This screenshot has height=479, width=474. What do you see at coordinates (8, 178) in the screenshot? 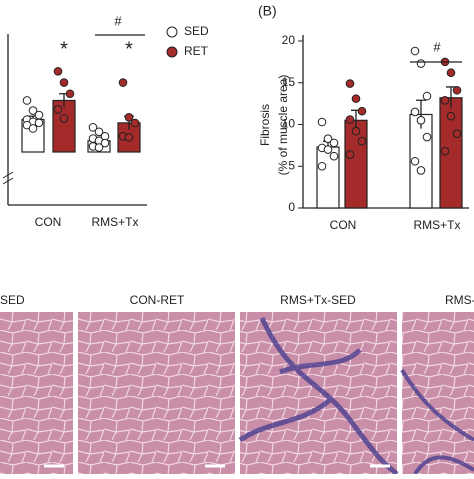
I see `axis-break` at bounding box center [8, 178].